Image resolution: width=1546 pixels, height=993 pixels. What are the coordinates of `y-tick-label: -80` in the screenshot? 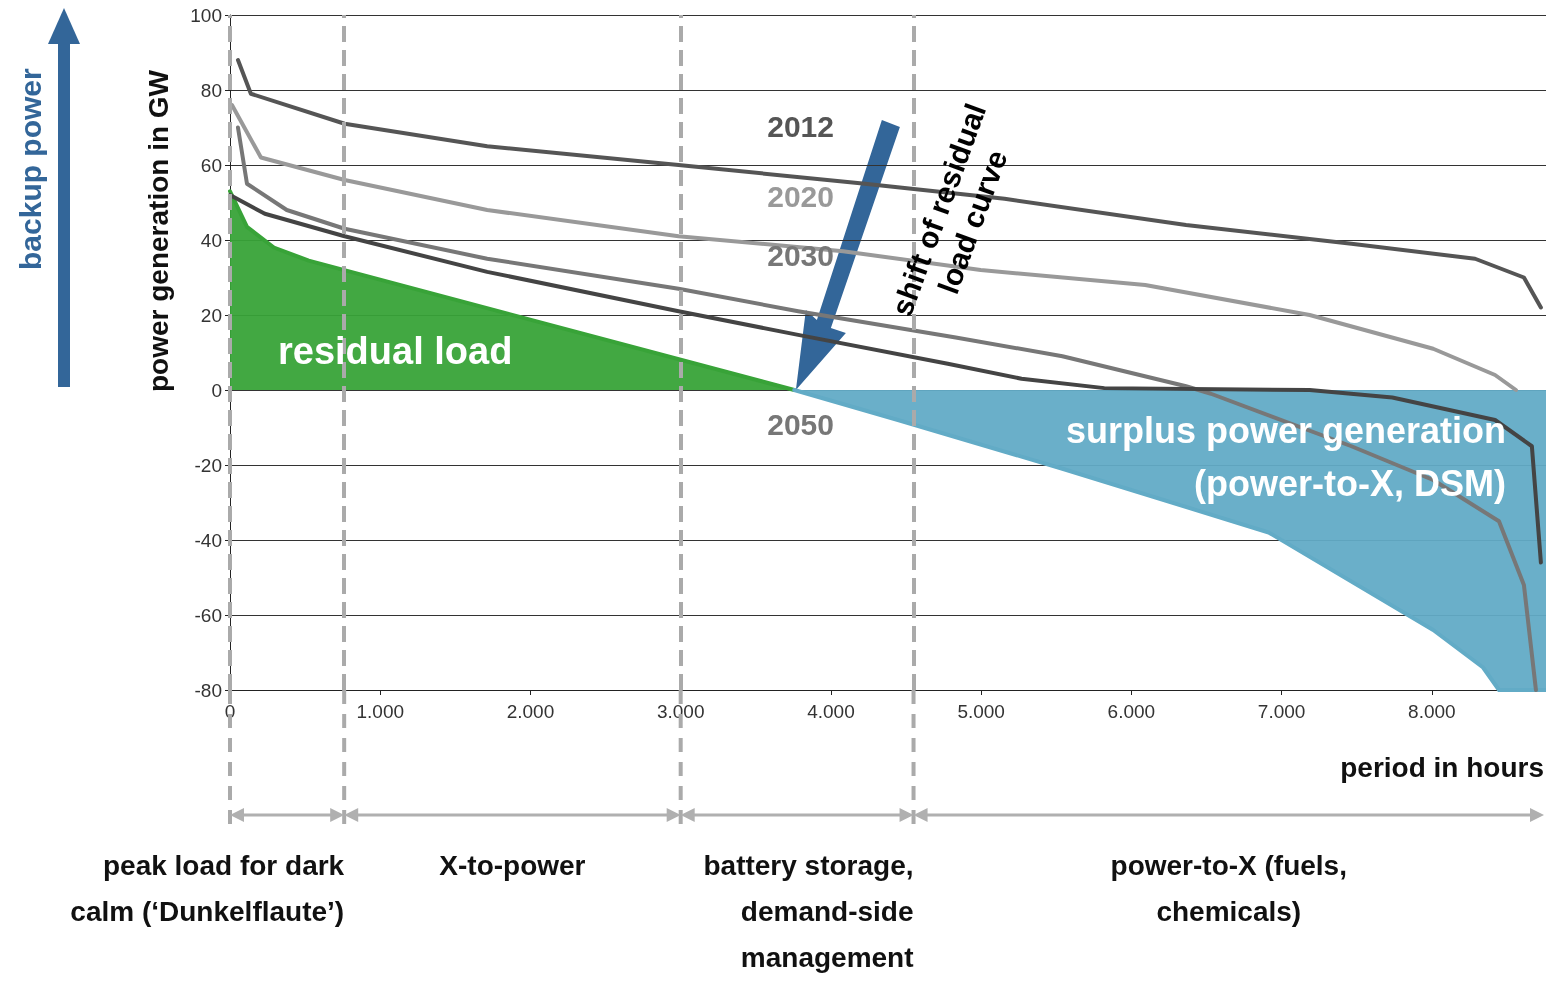 It's located at (208, 690).